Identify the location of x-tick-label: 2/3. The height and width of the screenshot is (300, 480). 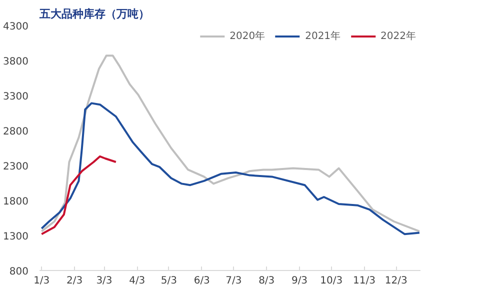
(74, 281).